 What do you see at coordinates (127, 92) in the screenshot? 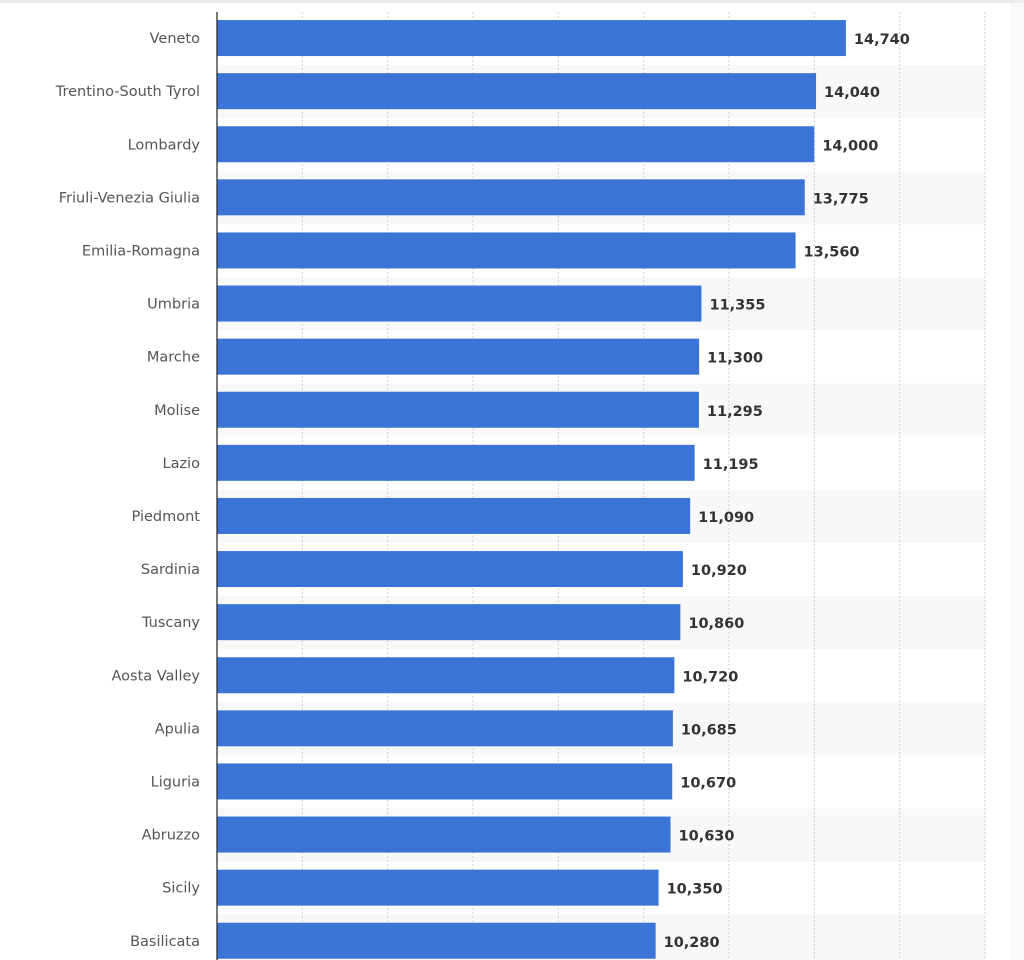
I see `category-label: Trentino-South Tyrol` at bounding box center [127, 92].